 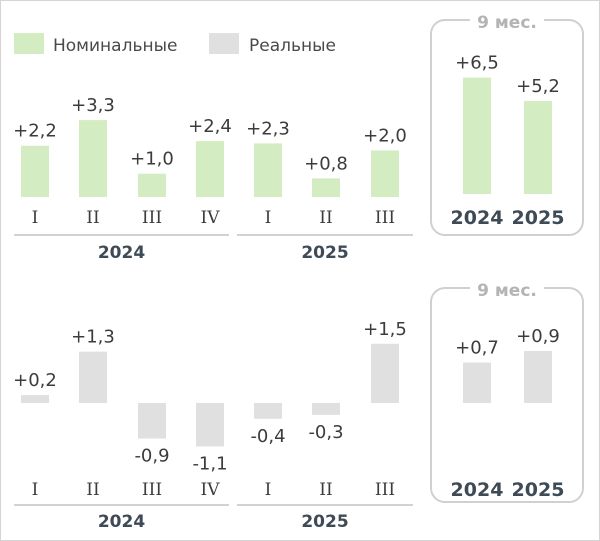 I want to click on data-label: +0,2, so click(x=35, y=380).